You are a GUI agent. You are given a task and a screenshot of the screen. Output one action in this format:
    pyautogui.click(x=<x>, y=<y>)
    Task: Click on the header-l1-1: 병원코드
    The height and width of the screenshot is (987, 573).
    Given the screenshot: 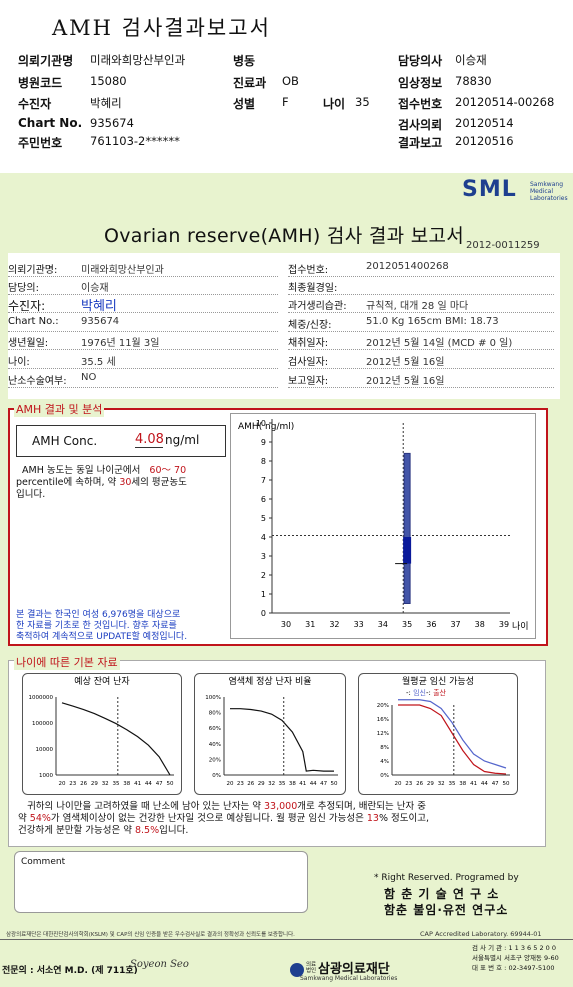 What is the action you would take?
    pyautogui.click(x=40, y=83)
    